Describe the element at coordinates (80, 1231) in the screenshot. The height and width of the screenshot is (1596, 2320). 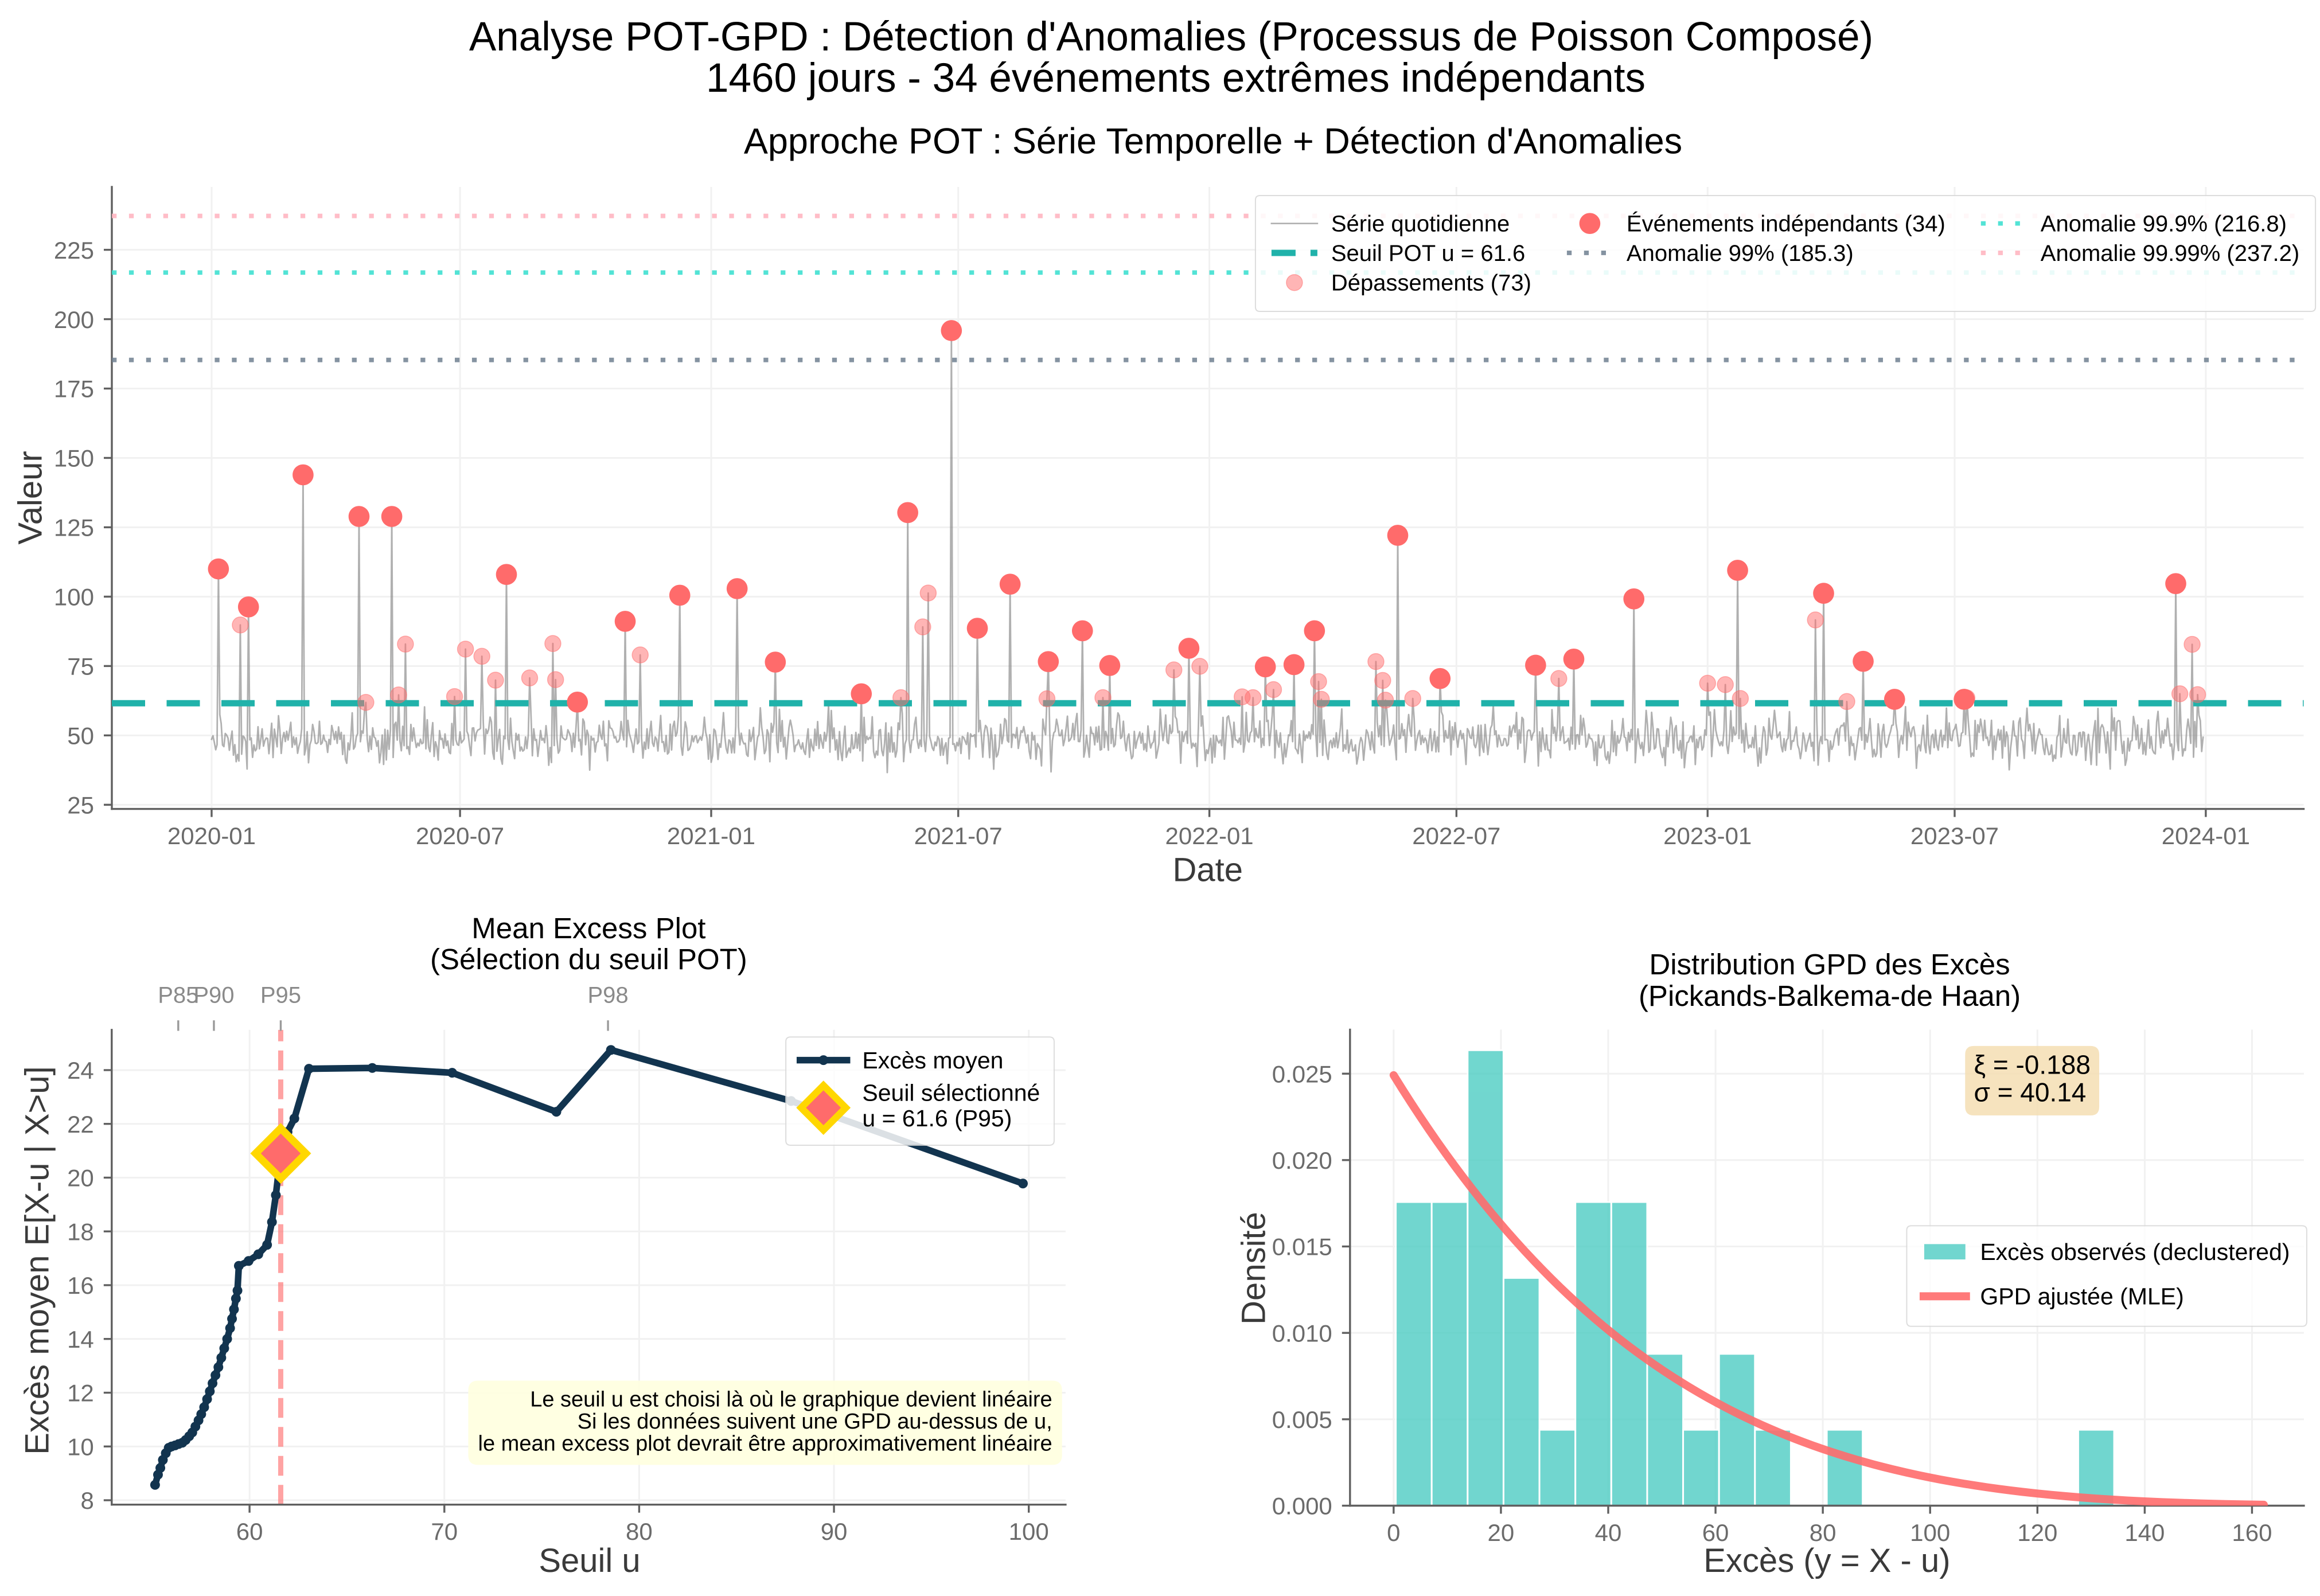
I see `svg-text: 18` at that location.